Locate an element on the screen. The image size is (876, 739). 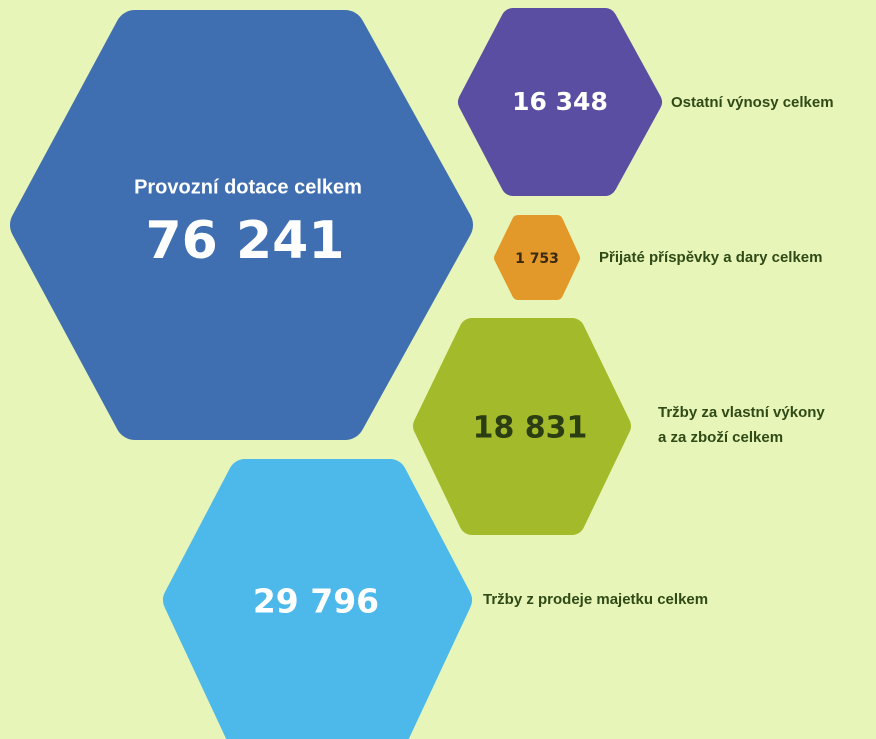
value: 1 753 is located at coordinates (537, 259).